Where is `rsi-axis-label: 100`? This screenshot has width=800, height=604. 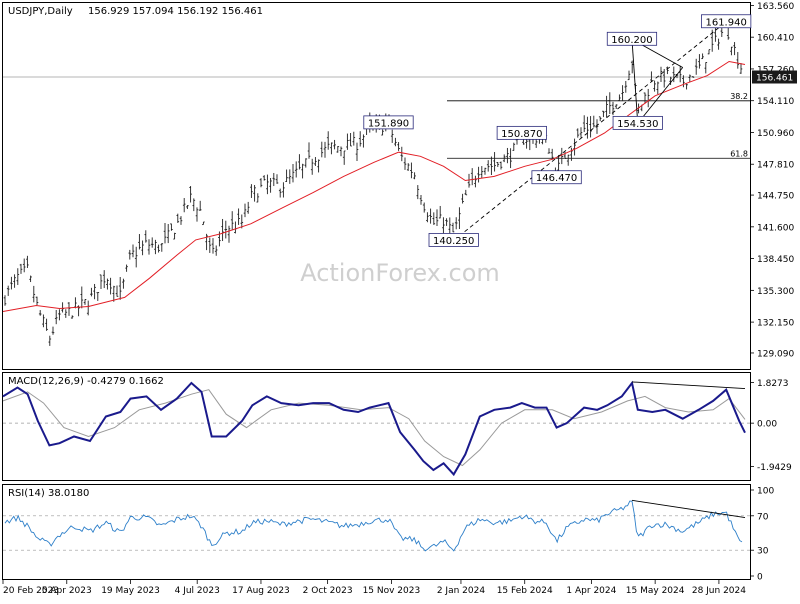
rsi-axis-label: 100 is located at coordinates (765, 492).